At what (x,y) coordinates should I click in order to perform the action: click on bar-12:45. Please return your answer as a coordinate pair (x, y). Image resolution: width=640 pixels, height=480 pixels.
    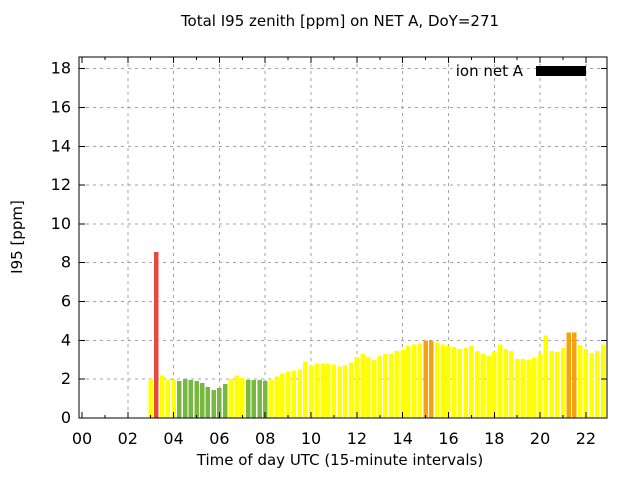
    Looking at the image, I should click on (374, 388).